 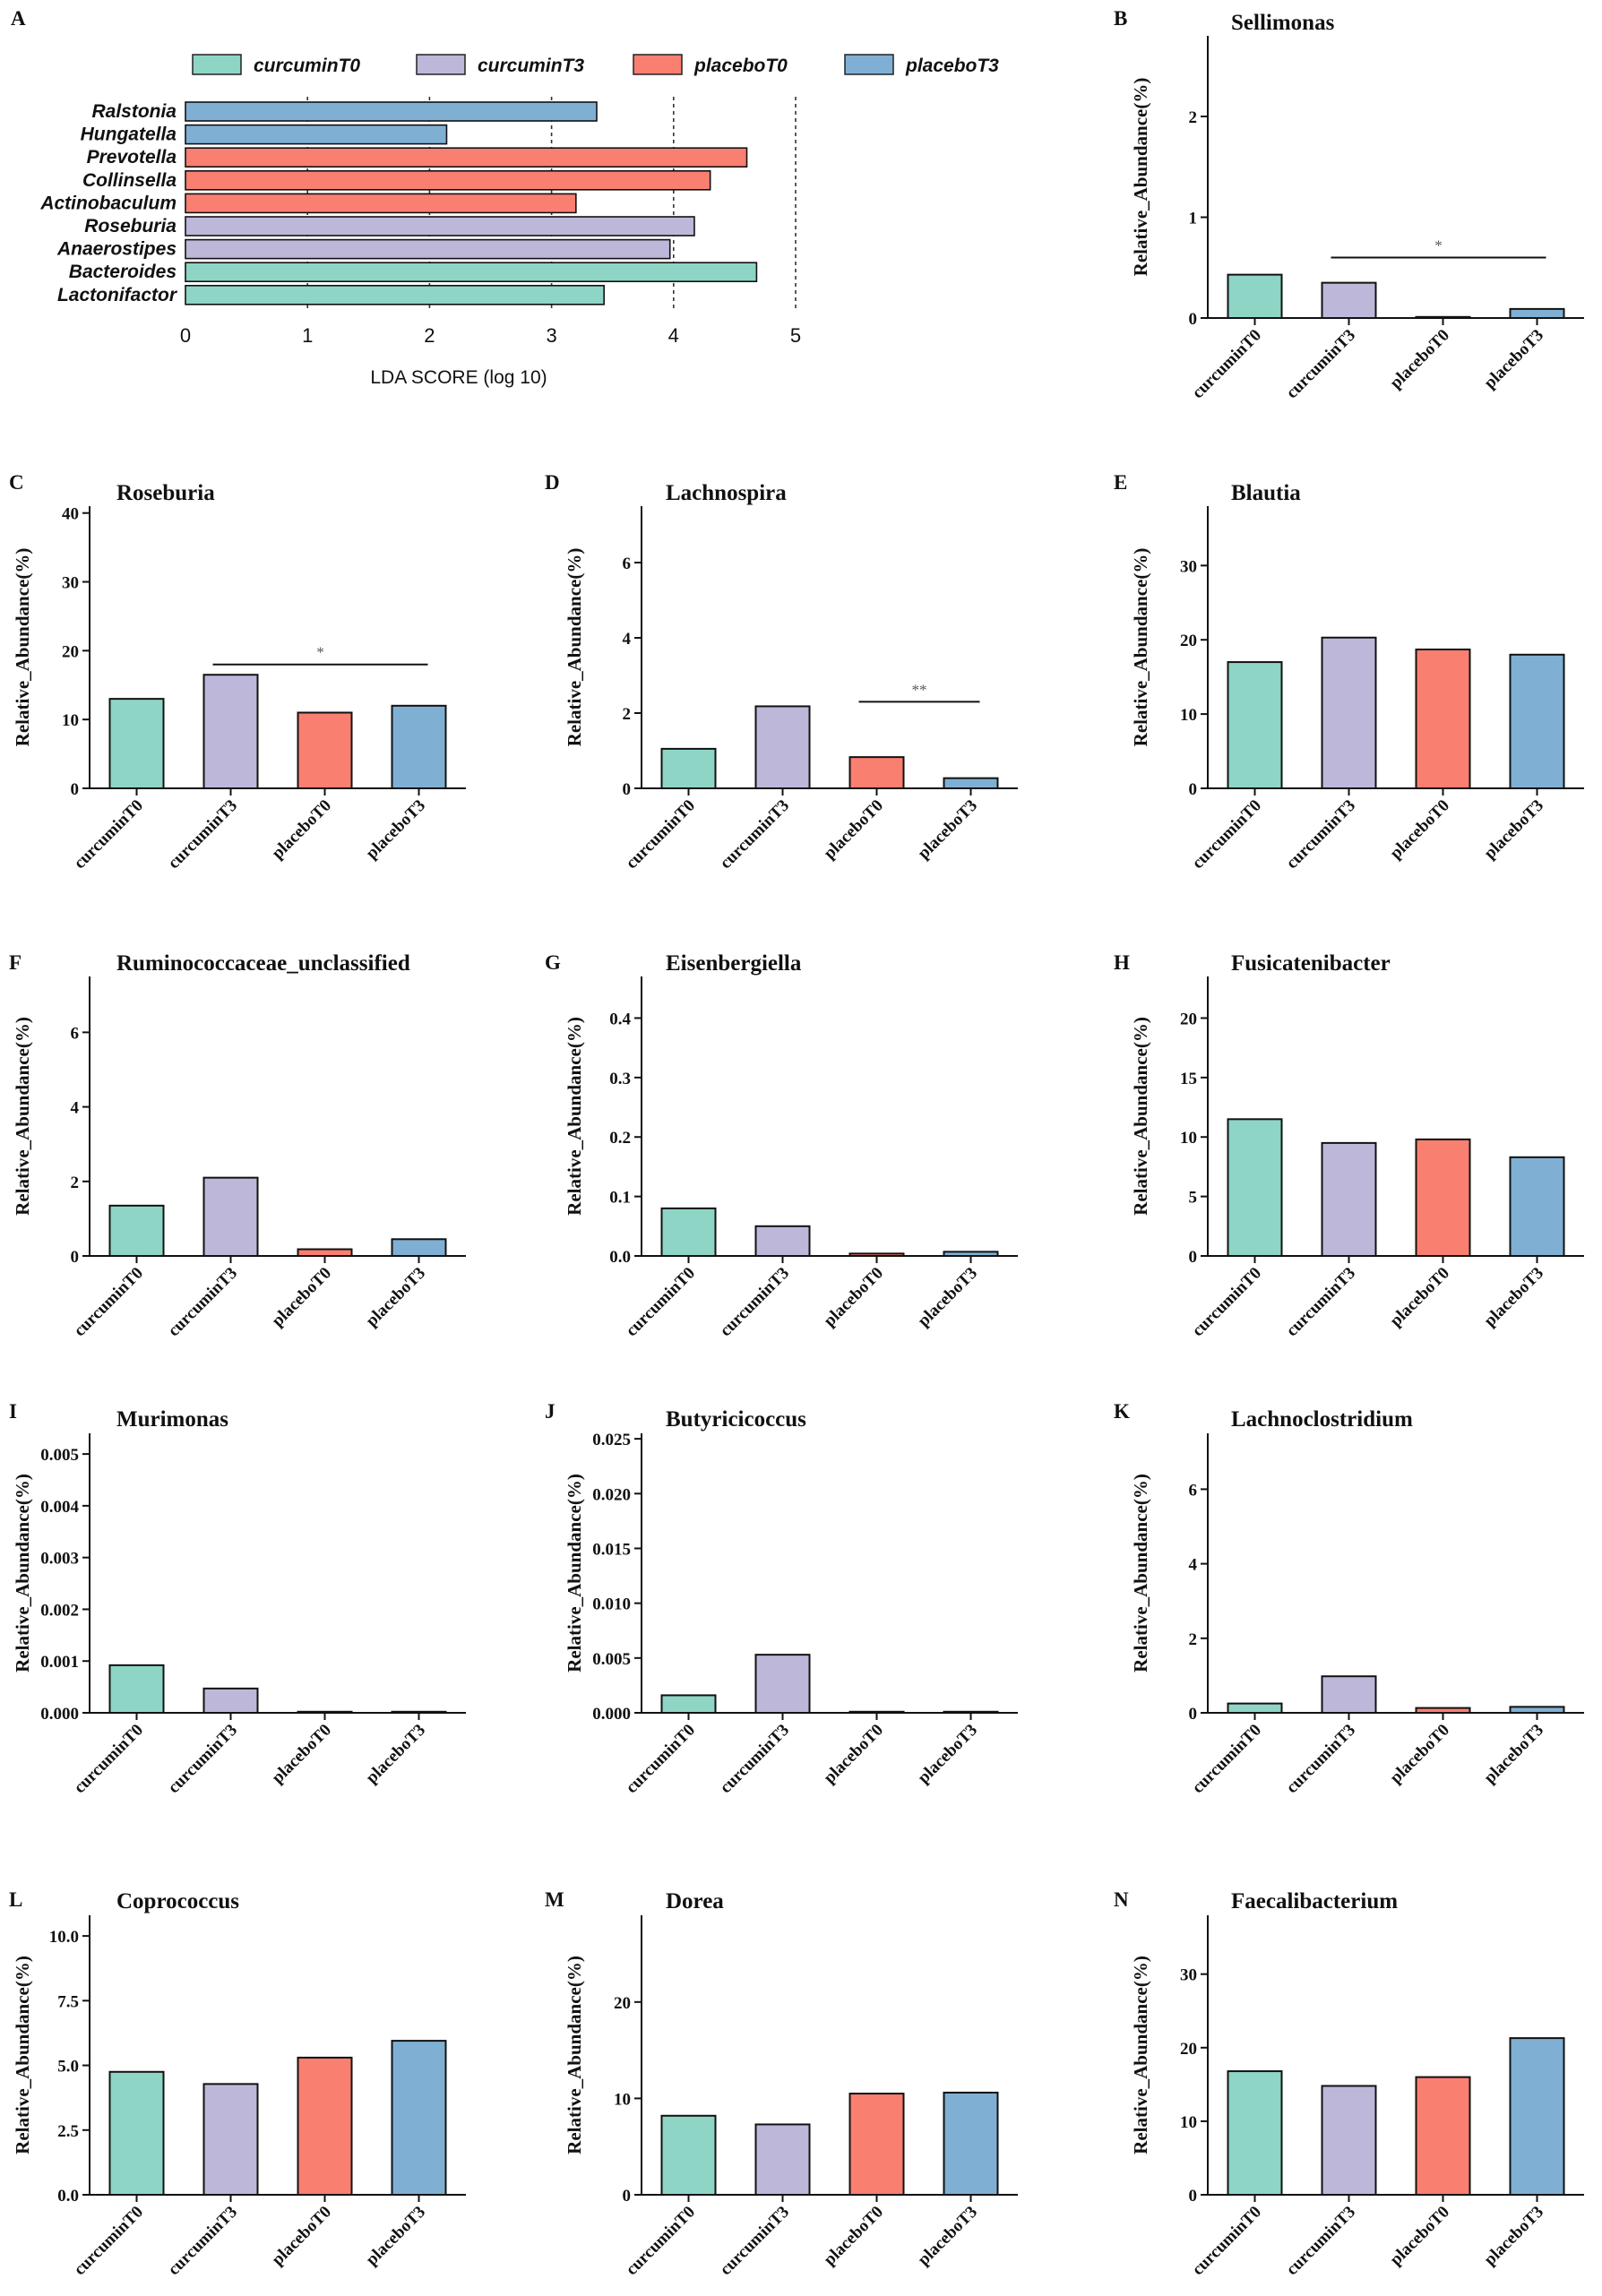 I want to click on y-tick-label: 6, so click(x=75, y=1033).